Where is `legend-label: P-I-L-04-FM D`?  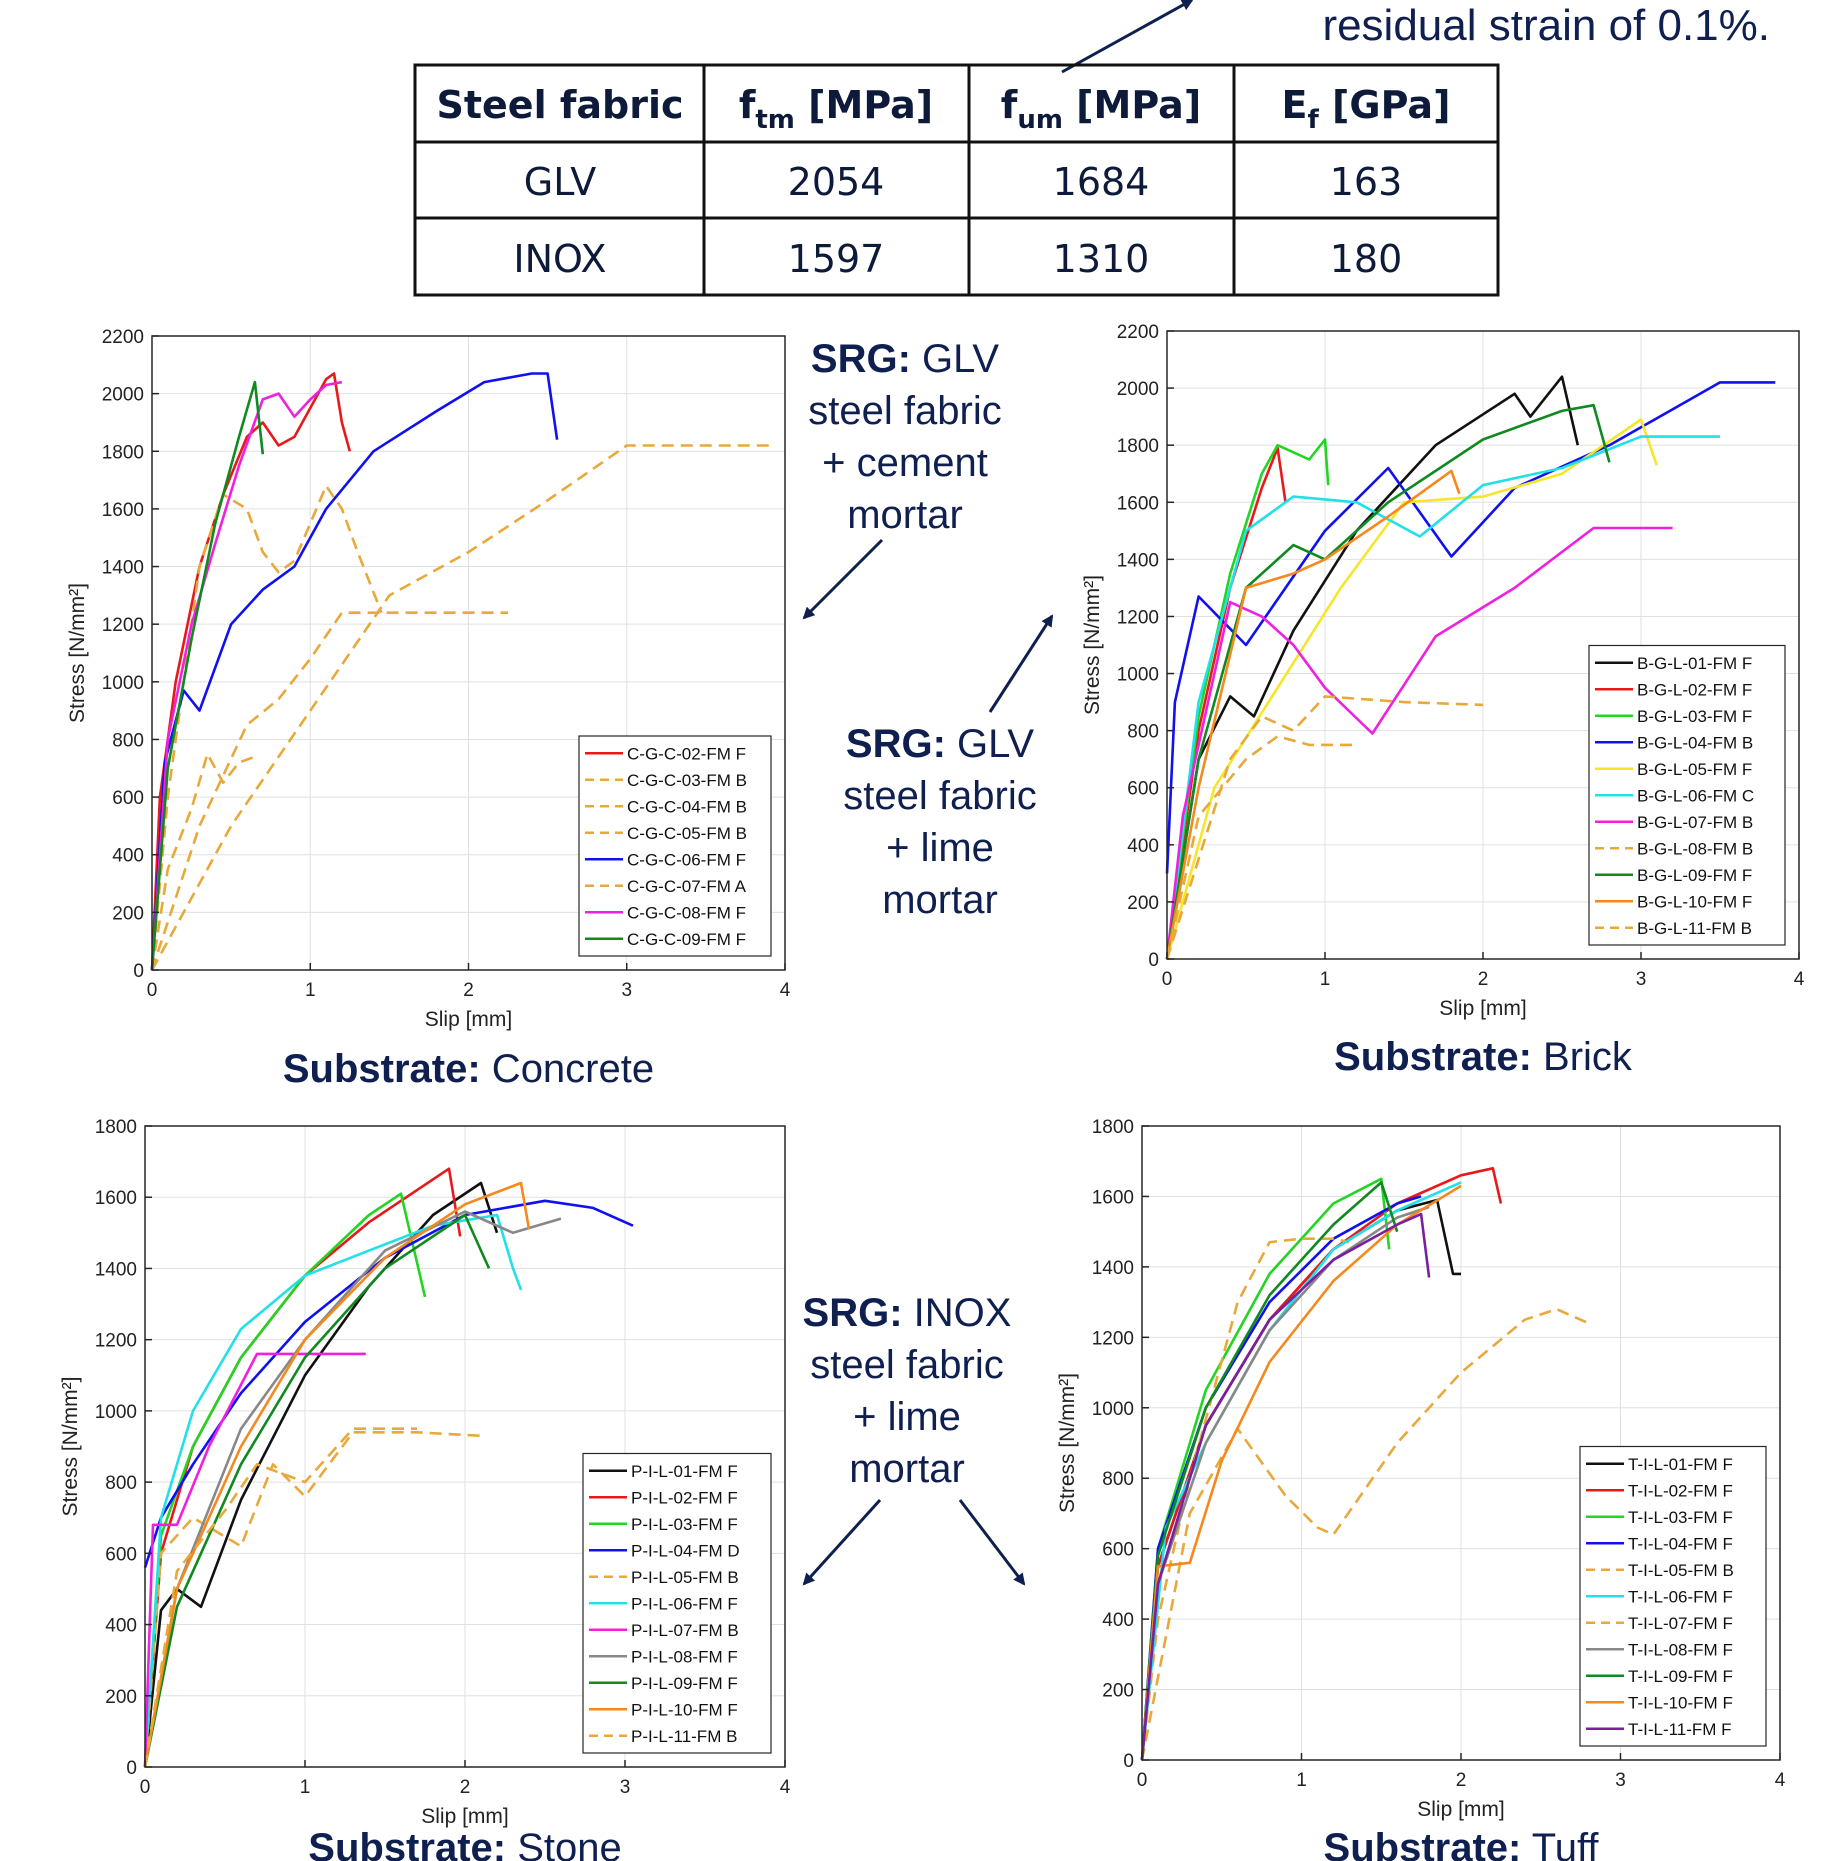 legend-label: P-I-L-04-FM D is located at coordinates (685, 1550).